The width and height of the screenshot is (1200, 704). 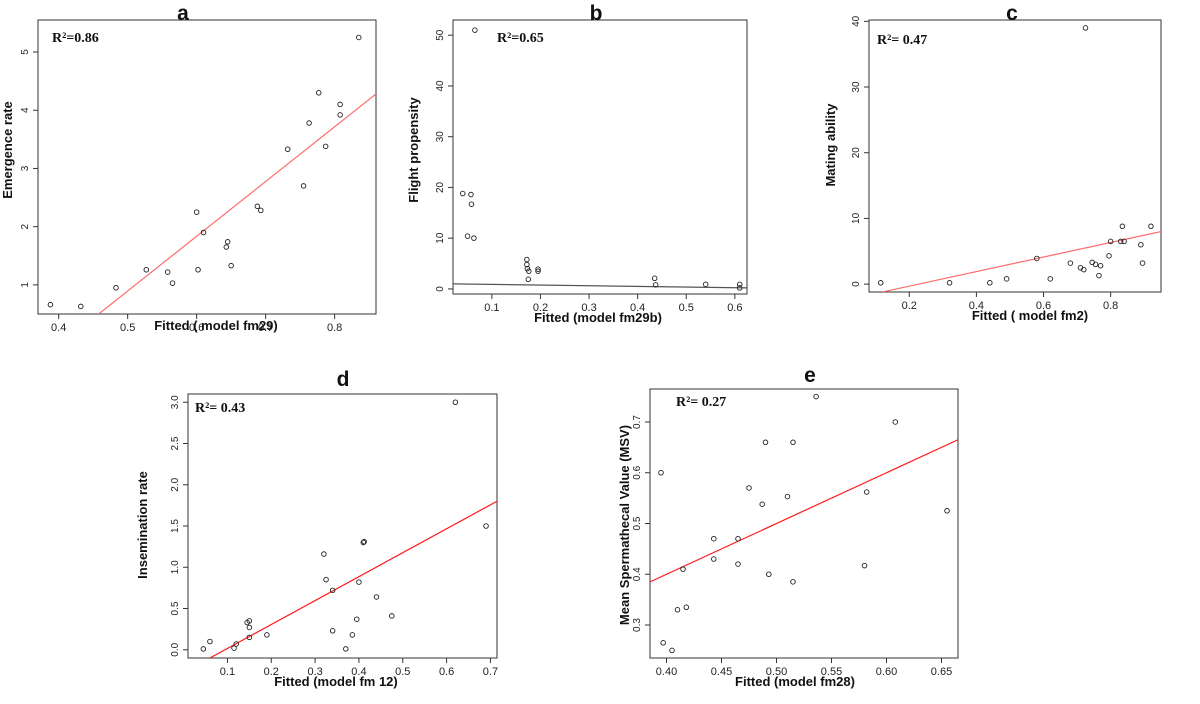 What do you see at coordinates (336, 681) in the screenshot?
I see `x-axis-title: Fitted (model fm 12)` at bounding box center [336, 681].